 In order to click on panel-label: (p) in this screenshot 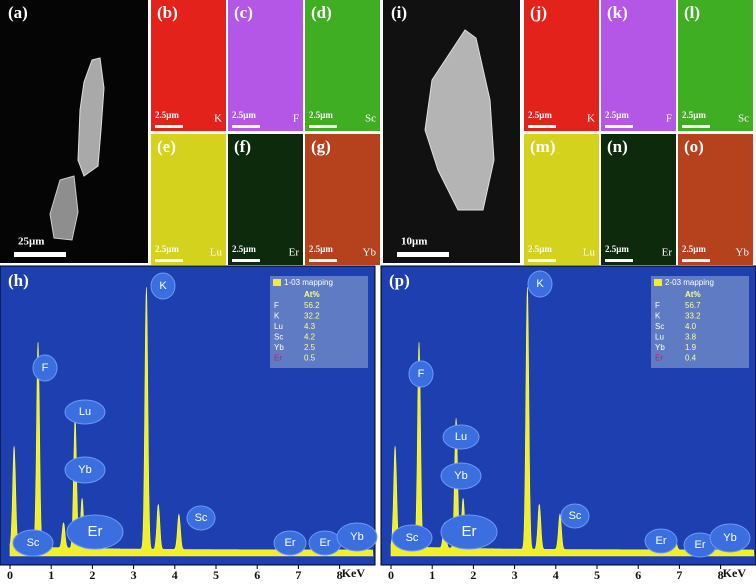, I will do `click(399, 280)`.